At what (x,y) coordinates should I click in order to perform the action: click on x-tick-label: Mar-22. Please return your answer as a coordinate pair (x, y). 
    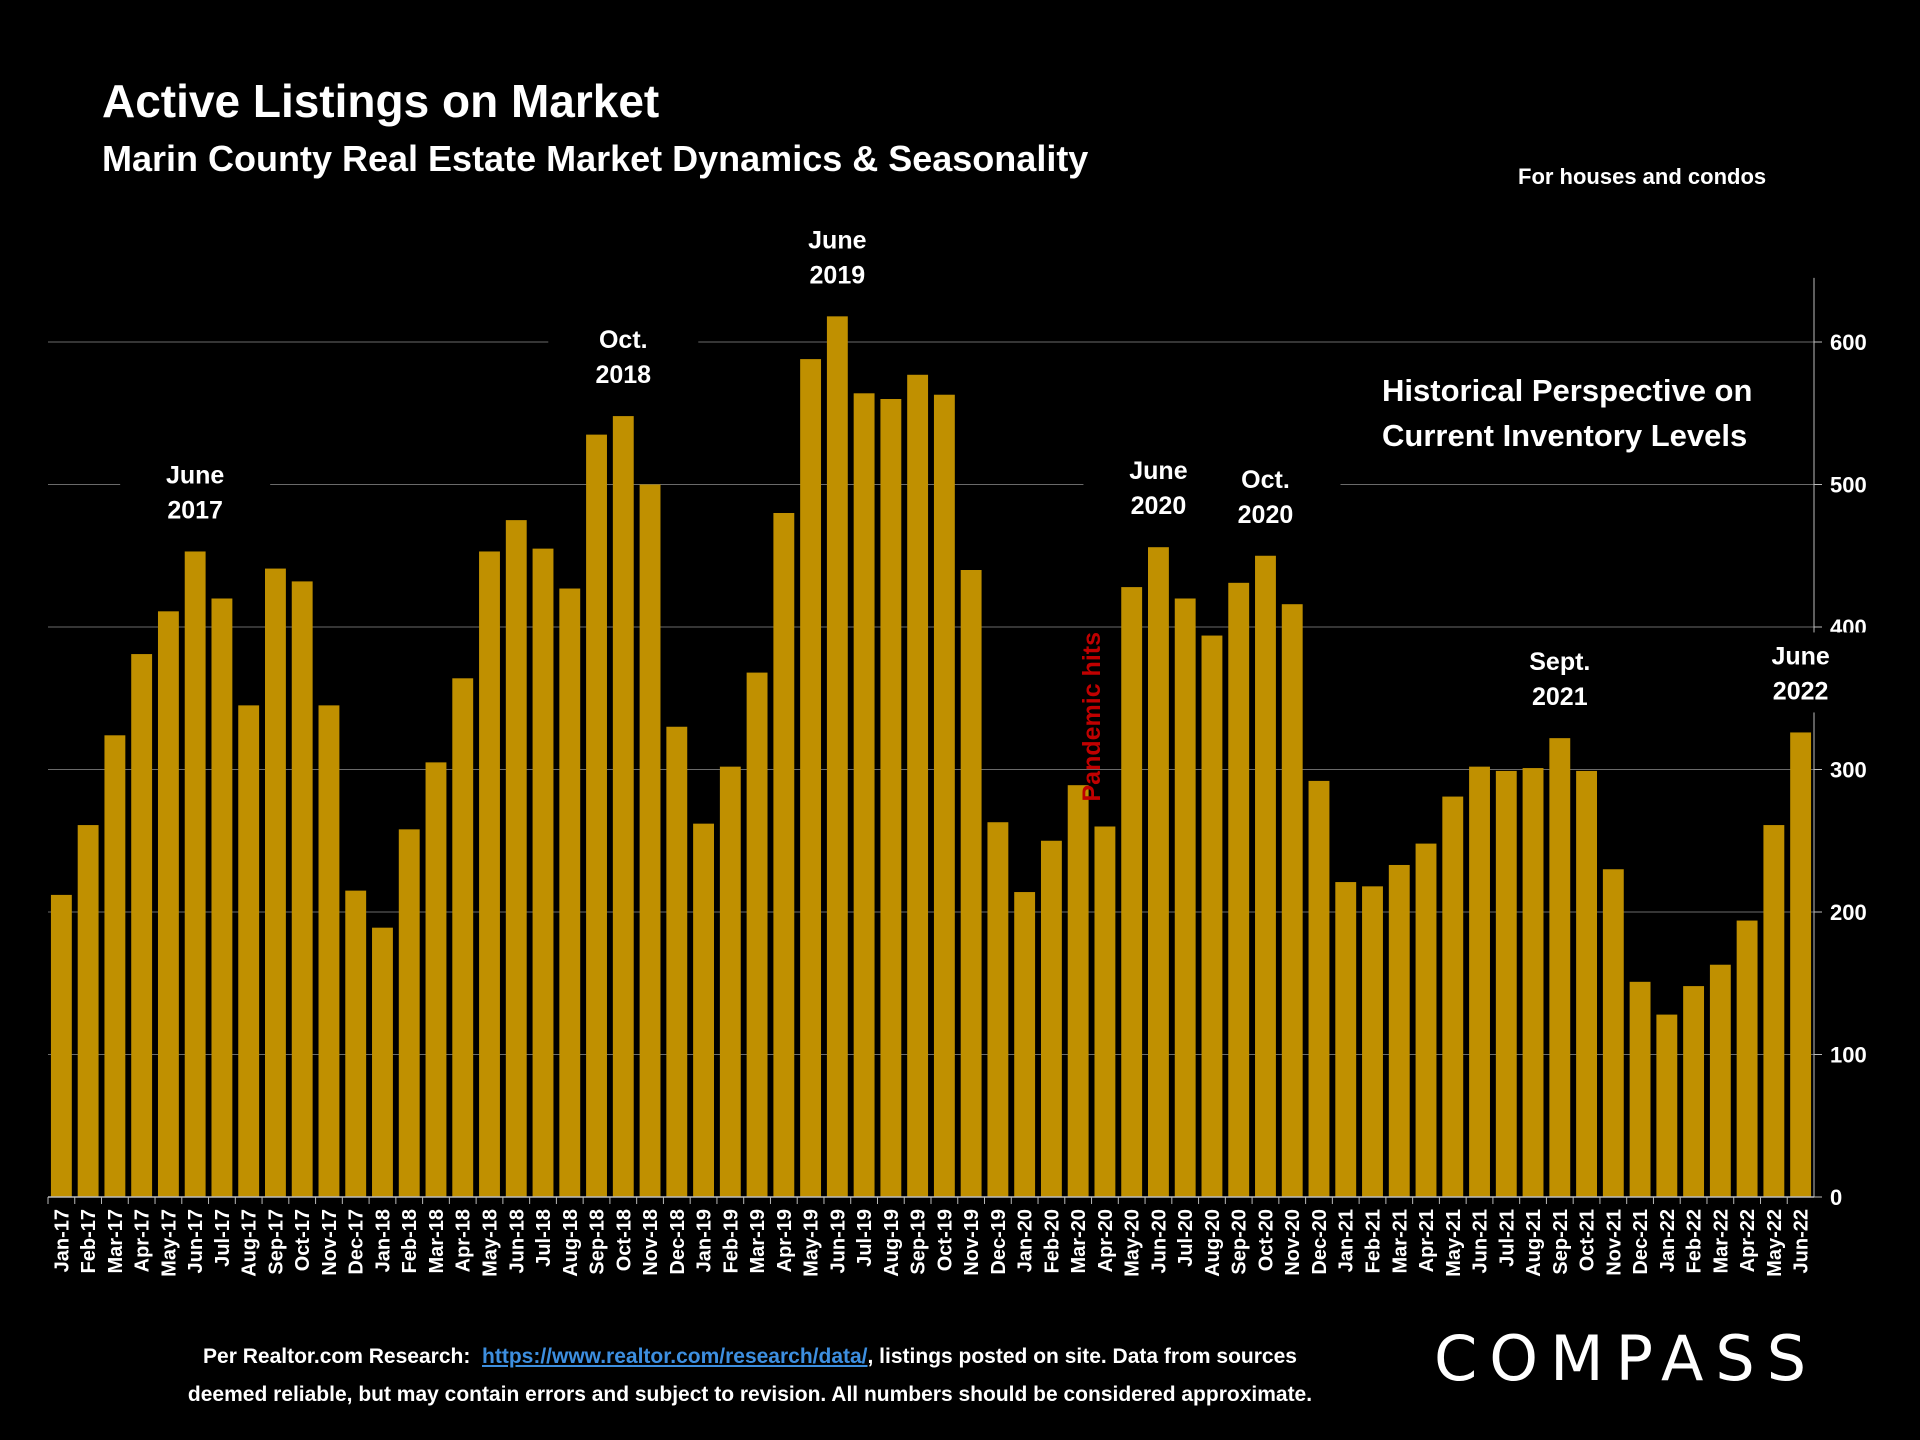
    Looking at the image, I should click on (1721, 1241).